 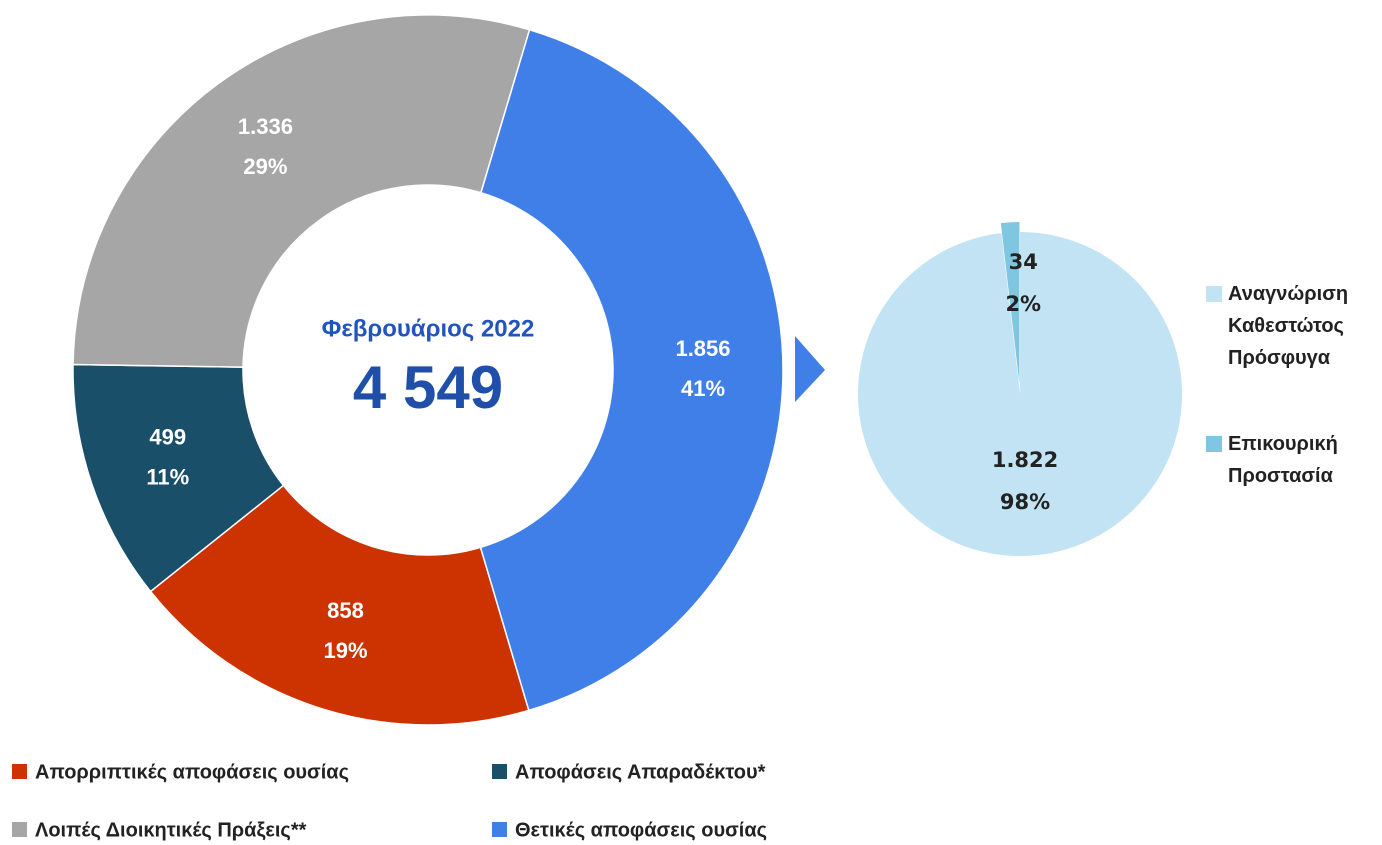 I want to click on legend-item: Επικουρική Προστασία, so click(x=1294, y=460).